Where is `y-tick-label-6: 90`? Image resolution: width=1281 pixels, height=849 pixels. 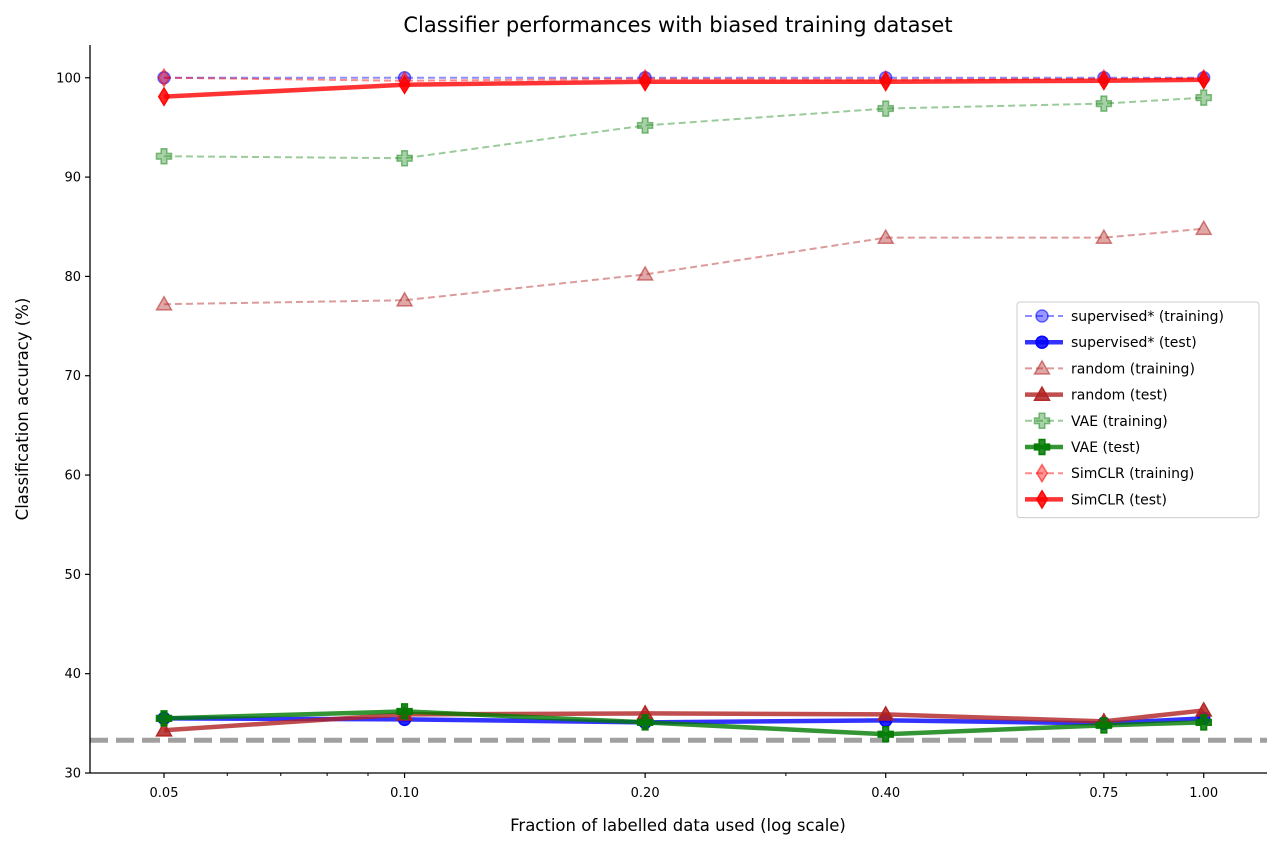 y-tick-label-6: 90 is located at coordinates (72, 178).